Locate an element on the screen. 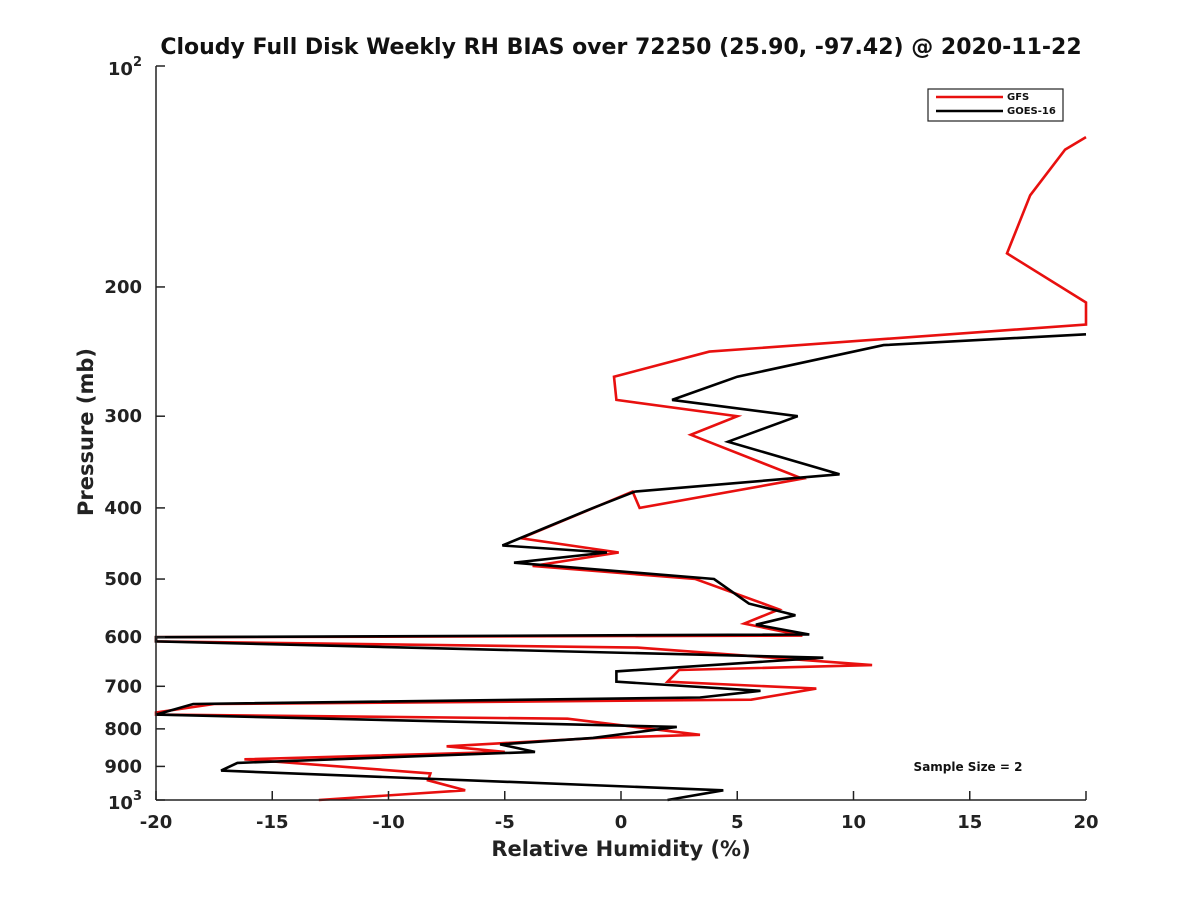 The image size is (1200, 900). sample-size-annotation: Sample Size = 2 is located at coordinates (968, 767).